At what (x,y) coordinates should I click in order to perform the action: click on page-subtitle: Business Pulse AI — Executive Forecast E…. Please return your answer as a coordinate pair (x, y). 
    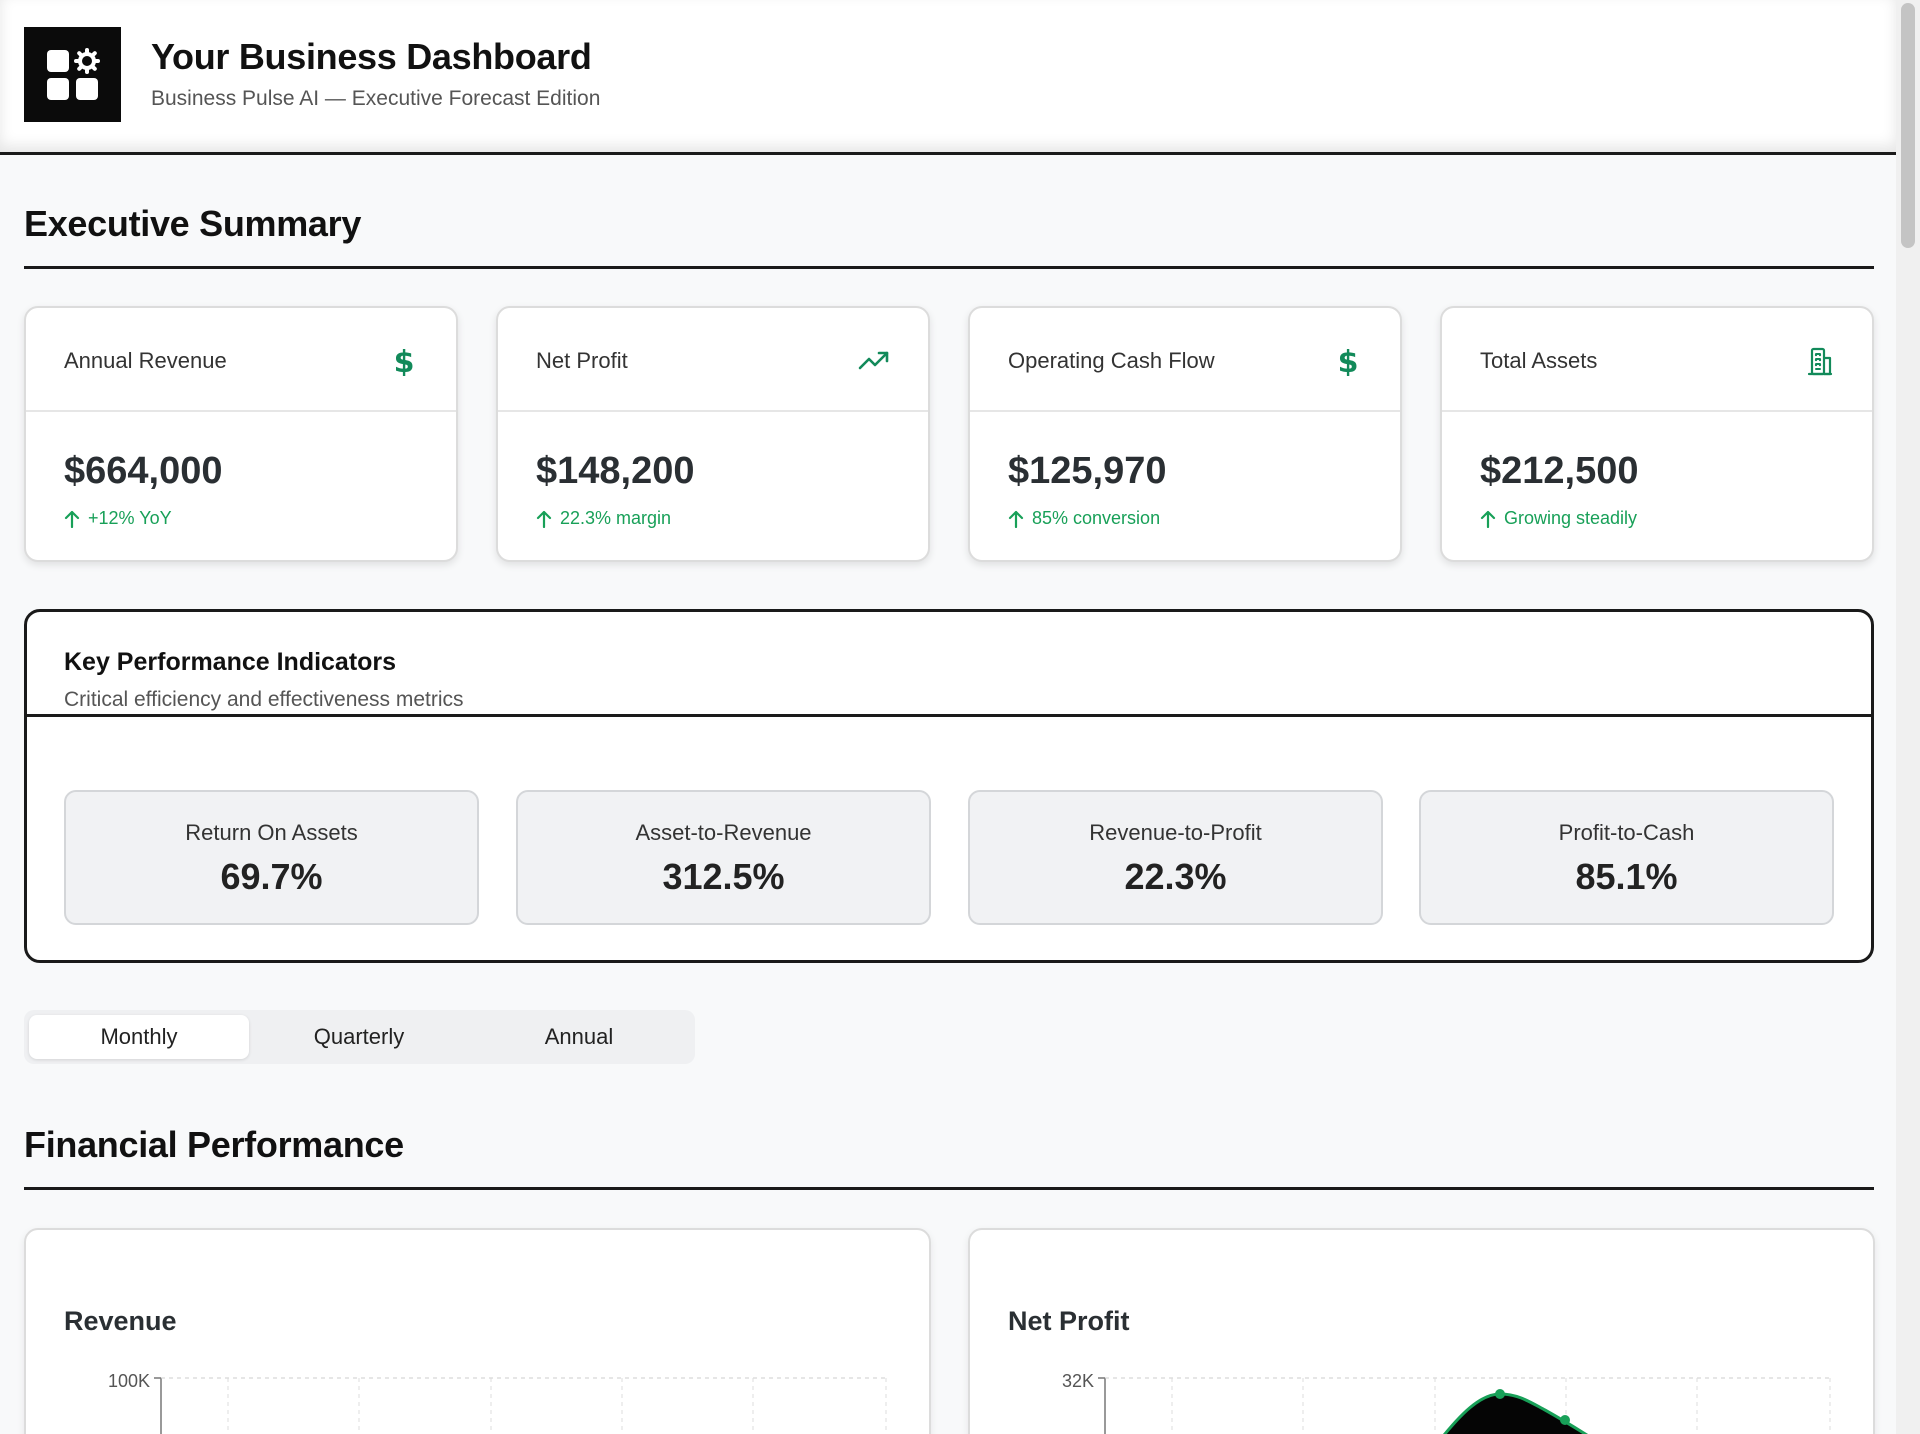
    Looking at the image, I should click on (376, 98).